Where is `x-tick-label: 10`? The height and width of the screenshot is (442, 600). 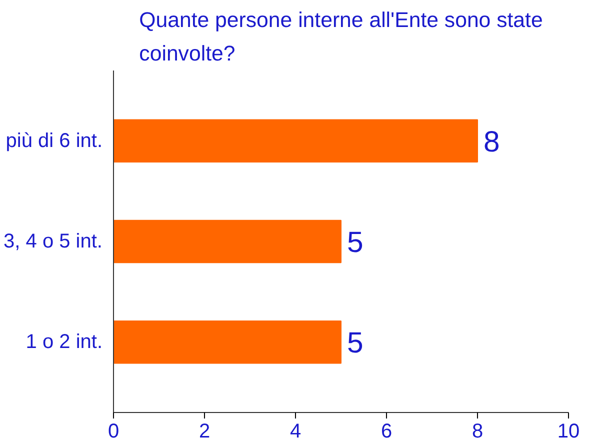 x-tick-label: 10 is located at coordinates (568, 431).